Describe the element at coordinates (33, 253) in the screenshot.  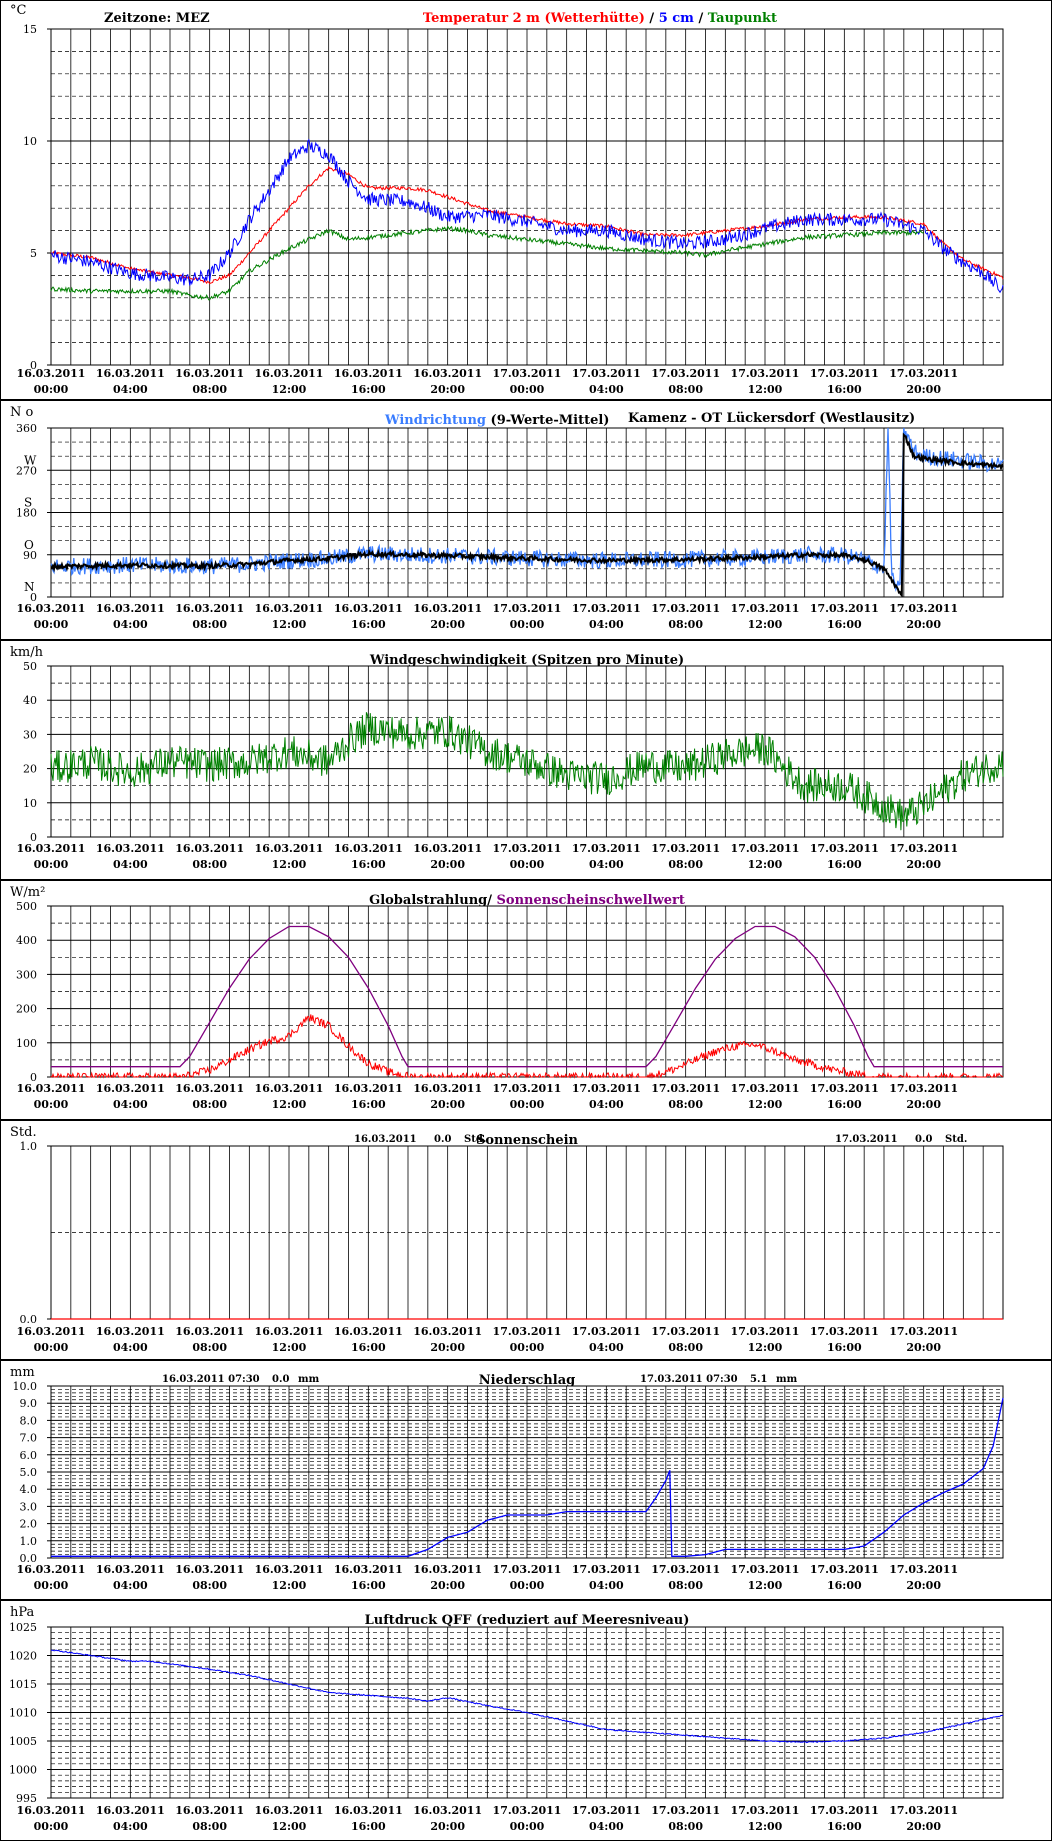
I see `y-tick-label: 5` at that location.